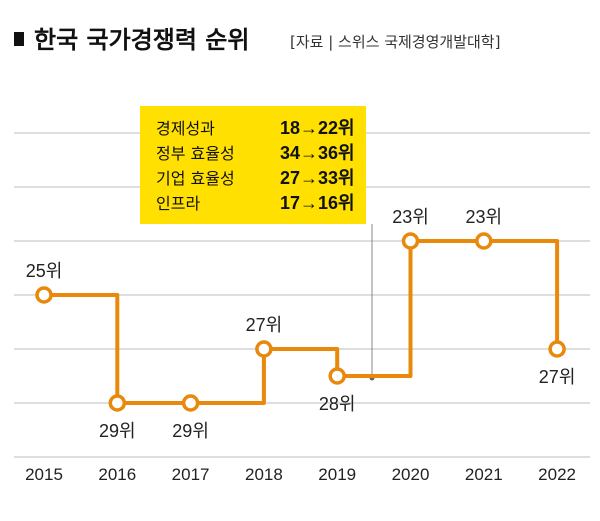 Image resolution: width=600 pixels, height=521 pixels. I want to click on callout-row-label: 기업 효율성, so click(195, 178).